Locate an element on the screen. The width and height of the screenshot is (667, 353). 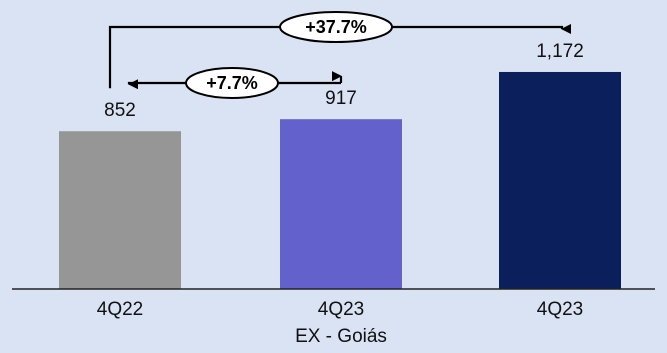
annotation-label-1: +37.7% is located at coordinates (336, 27).